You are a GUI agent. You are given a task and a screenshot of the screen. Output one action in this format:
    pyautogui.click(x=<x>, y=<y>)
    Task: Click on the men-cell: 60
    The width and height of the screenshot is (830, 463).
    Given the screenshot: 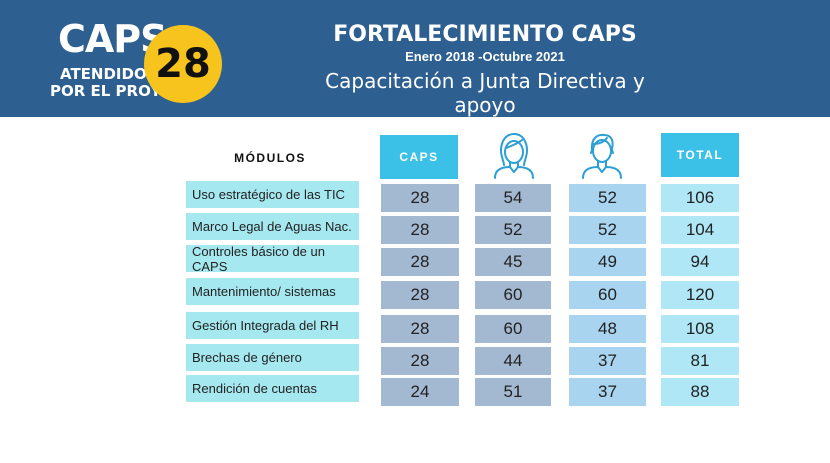 What is the action you would take?
    pyautogui.click(x=607, y=295)
    